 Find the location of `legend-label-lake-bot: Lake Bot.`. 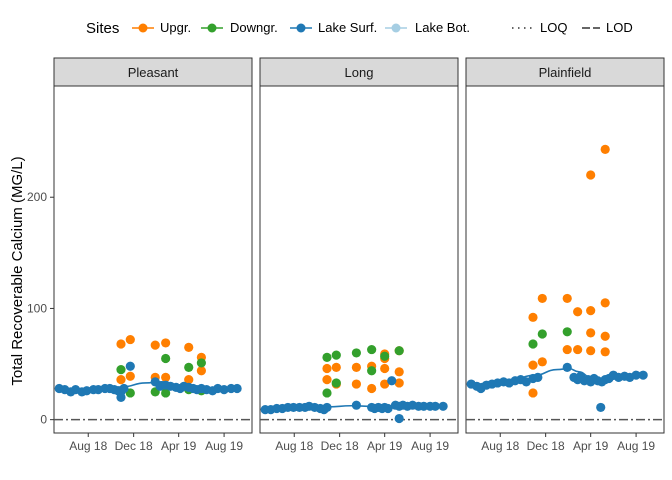

legend-label-lake-bot: Lake Bot. is located at coordinates (442, 27).